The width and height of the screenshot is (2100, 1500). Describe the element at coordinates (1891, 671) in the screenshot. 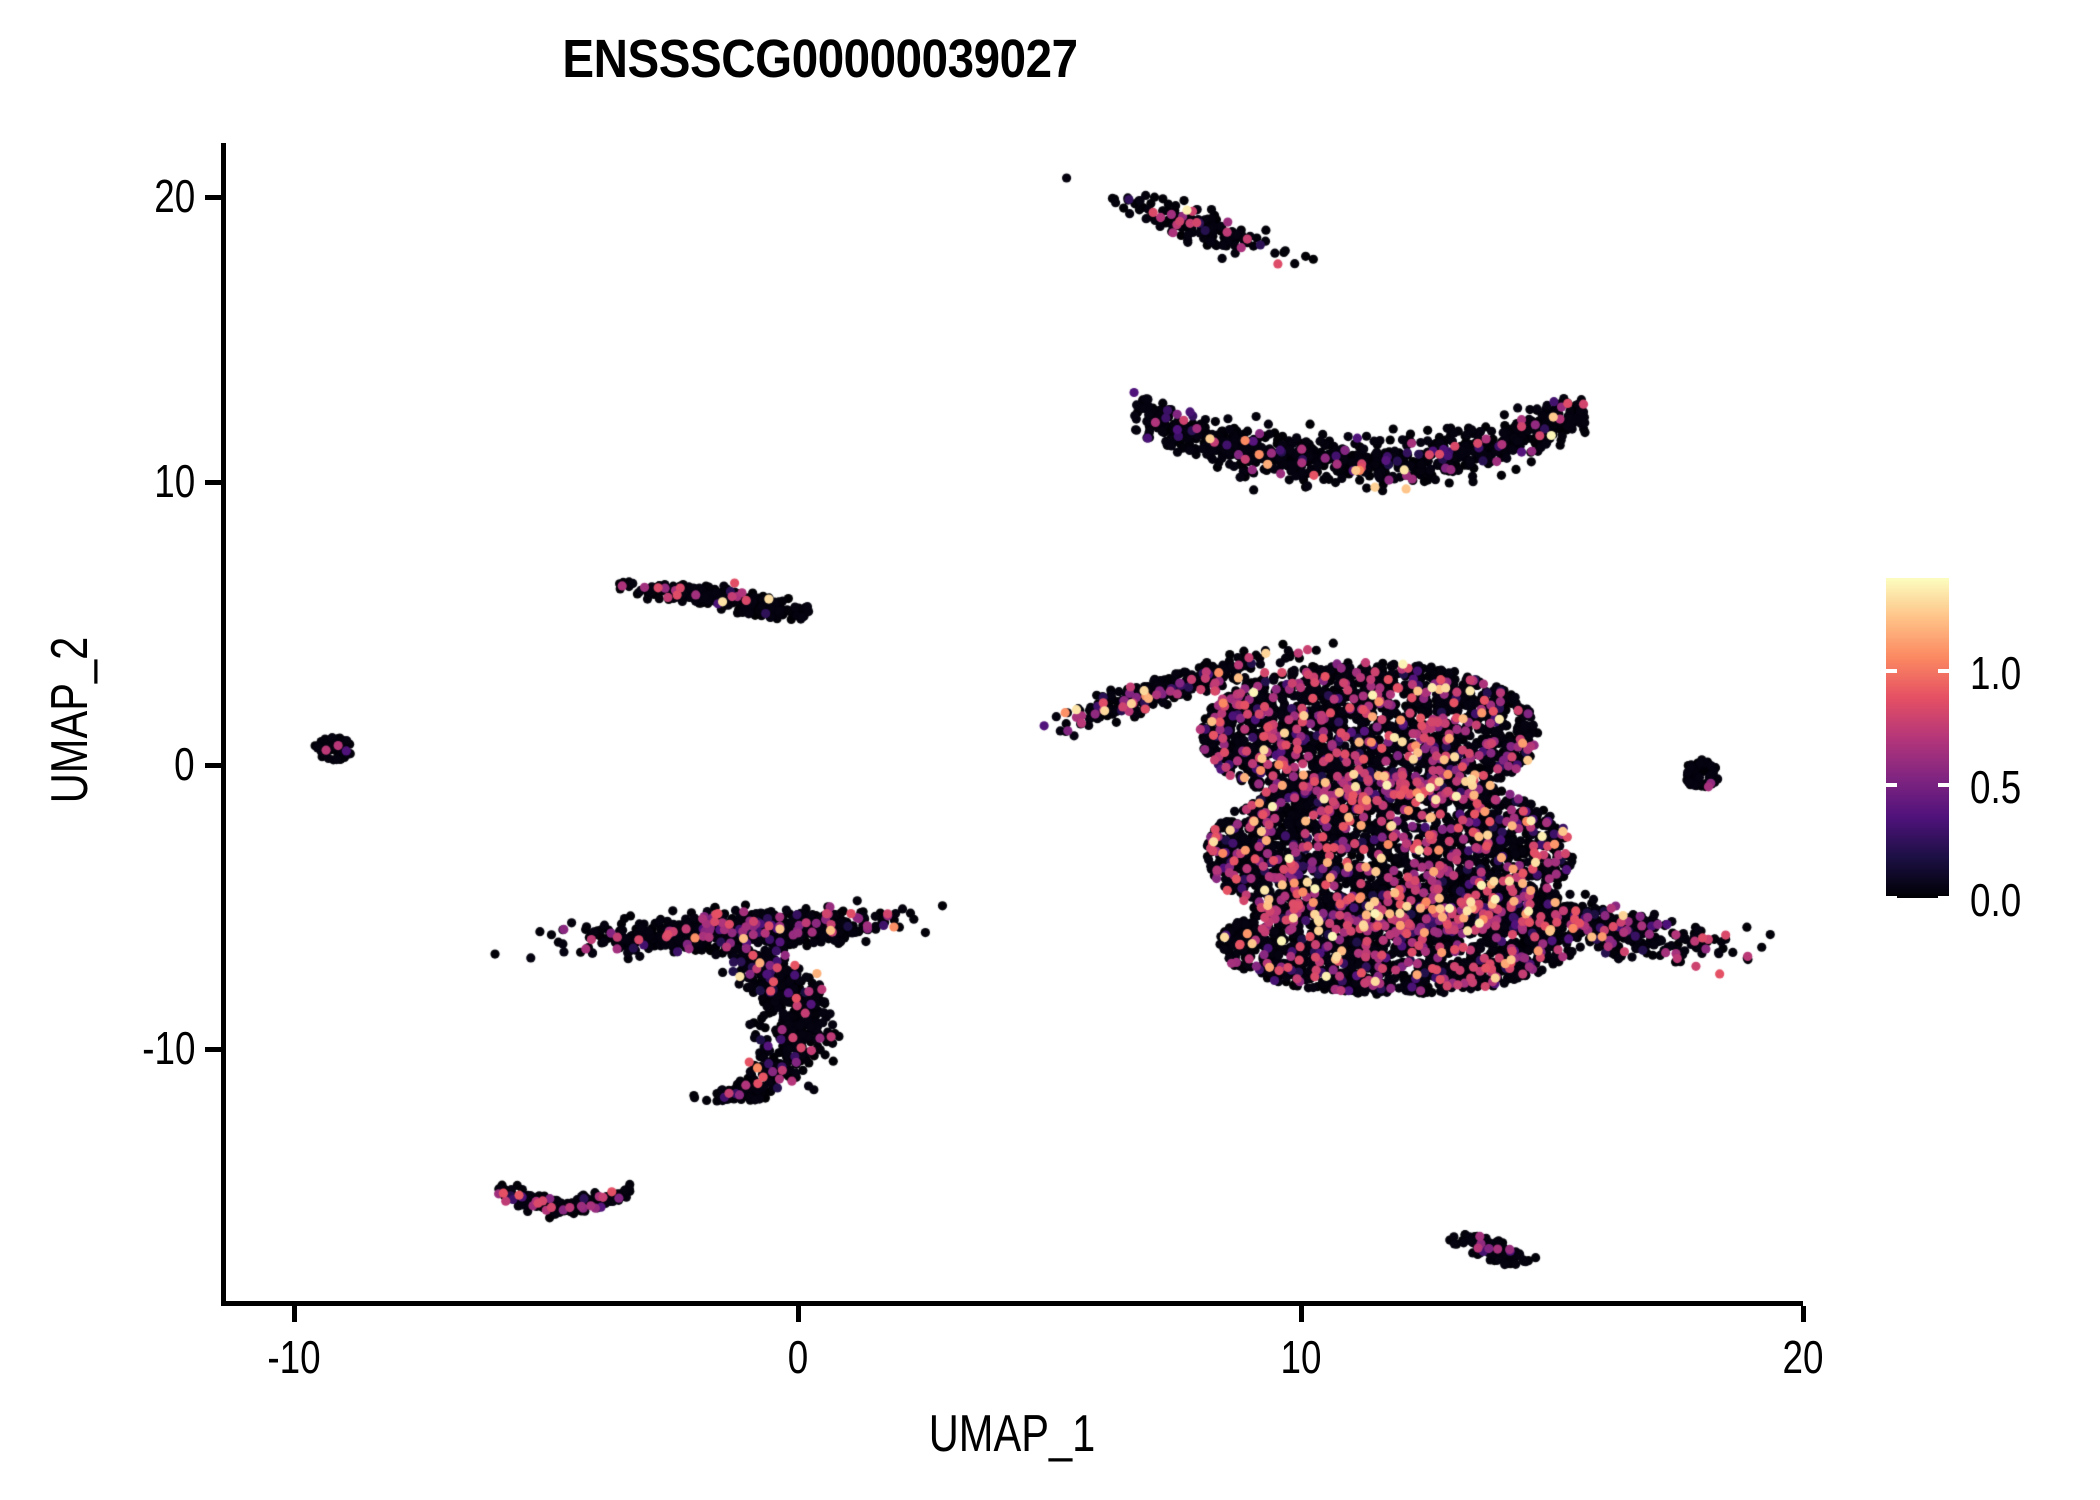

I see `colorbar-tick-1.0-left` at that location.